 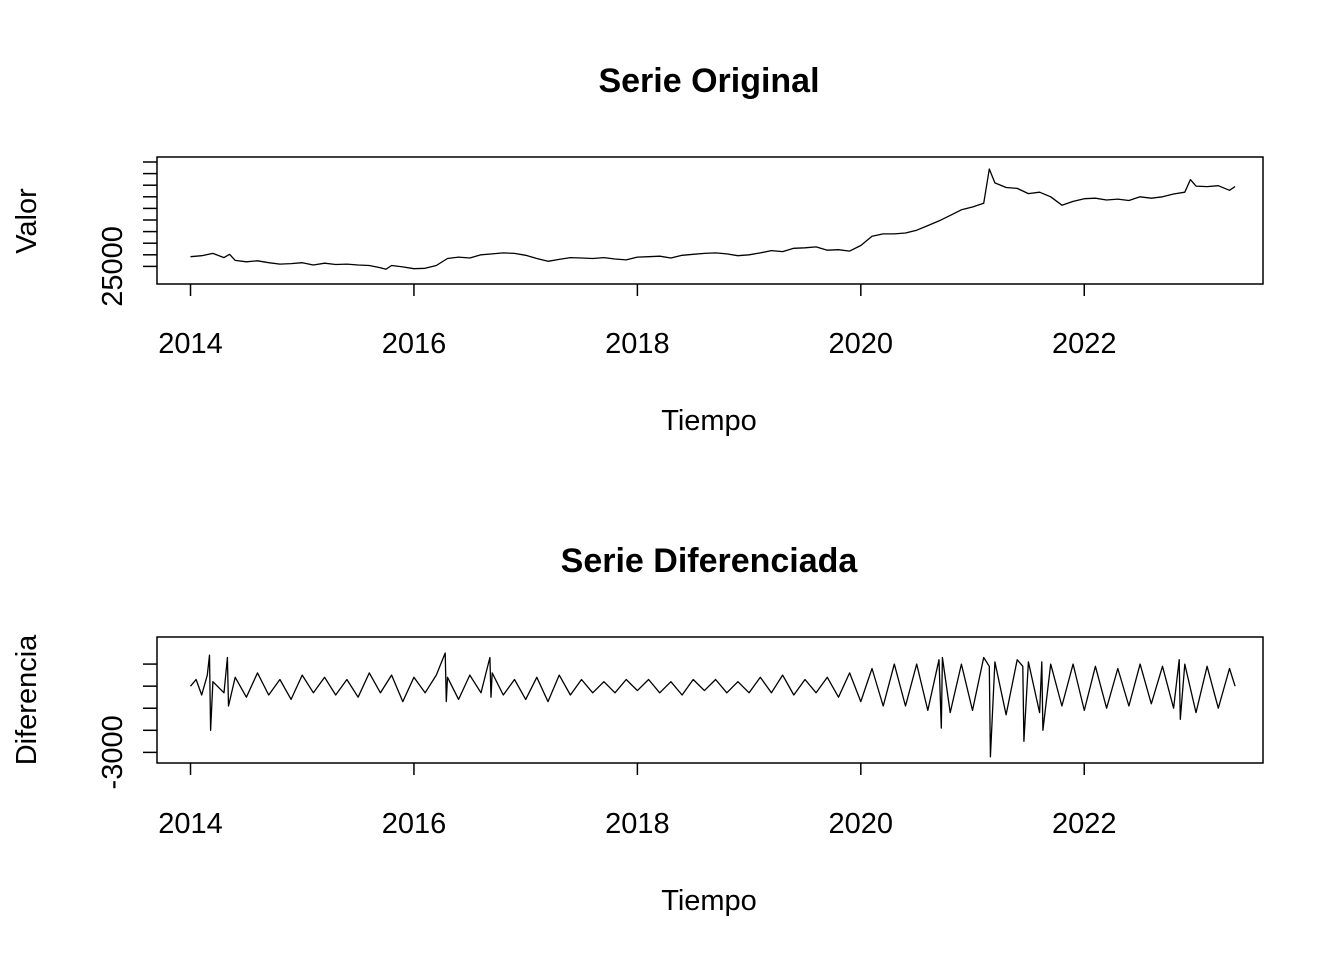 I want to click on y-axis: 25000, so click(x=127, y=234).